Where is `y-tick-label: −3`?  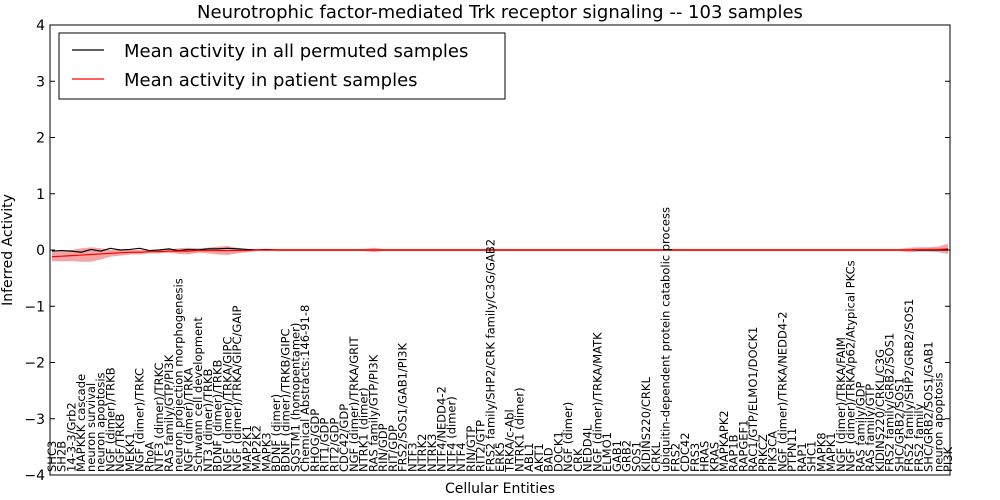 y-tick-label: −3 is located at coordinates (34, 420).